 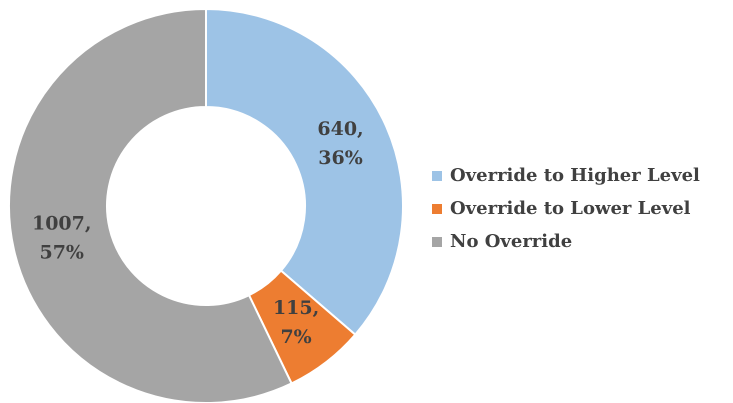 I want to click on legend-label: Override to Higher Level, so click(x=575, y=175).